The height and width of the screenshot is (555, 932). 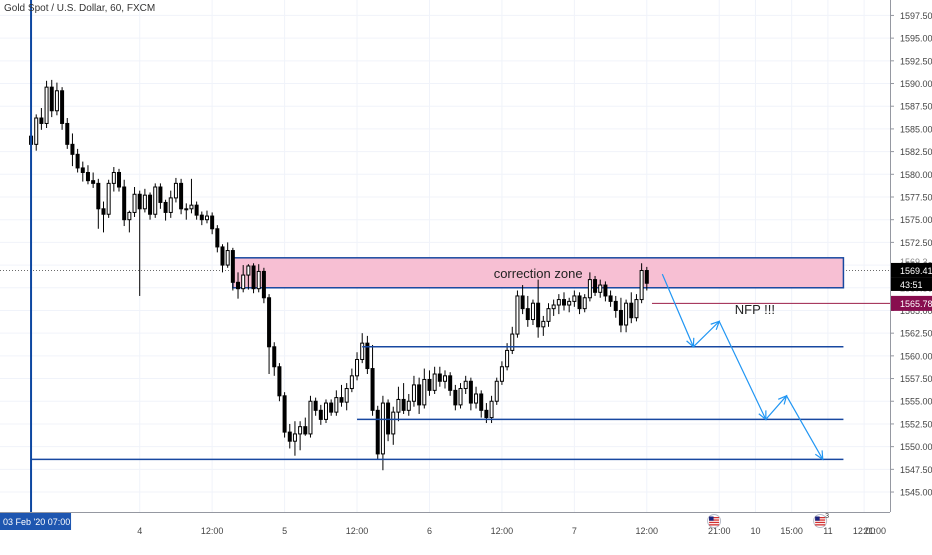 I want to click on price-tick-label: 1597.50, so click(x=916, y=16).